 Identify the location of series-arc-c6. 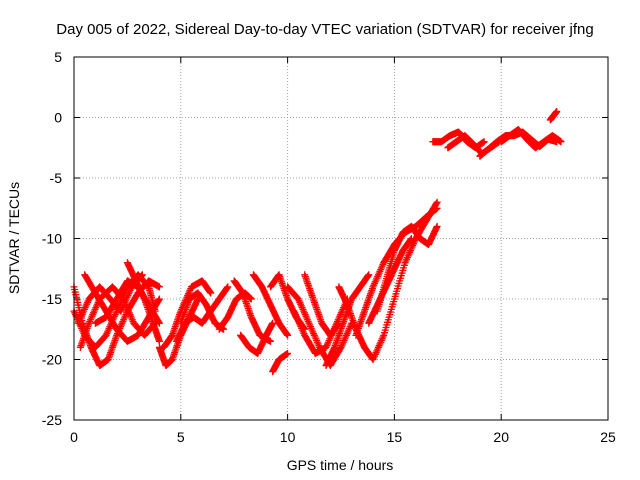
(322, 305).